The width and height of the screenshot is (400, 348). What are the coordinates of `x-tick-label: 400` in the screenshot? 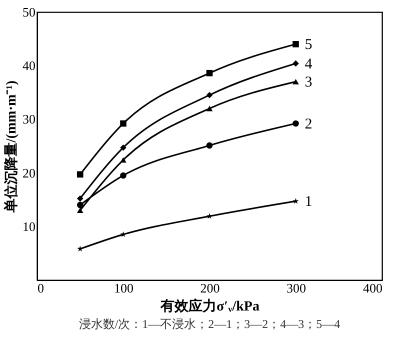 It's located at (372, 288).